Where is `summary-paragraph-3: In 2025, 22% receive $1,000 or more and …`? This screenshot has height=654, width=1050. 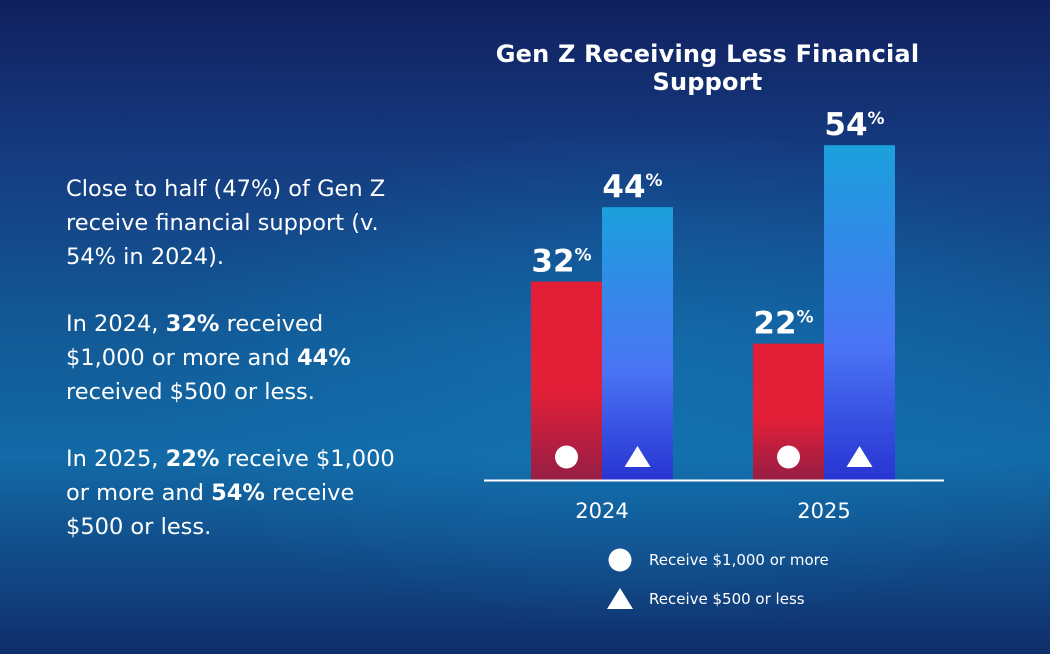
summary-paragraph-3: In 2025, 22% receive $1,000 or more and … is located at coordinates (230, 493).